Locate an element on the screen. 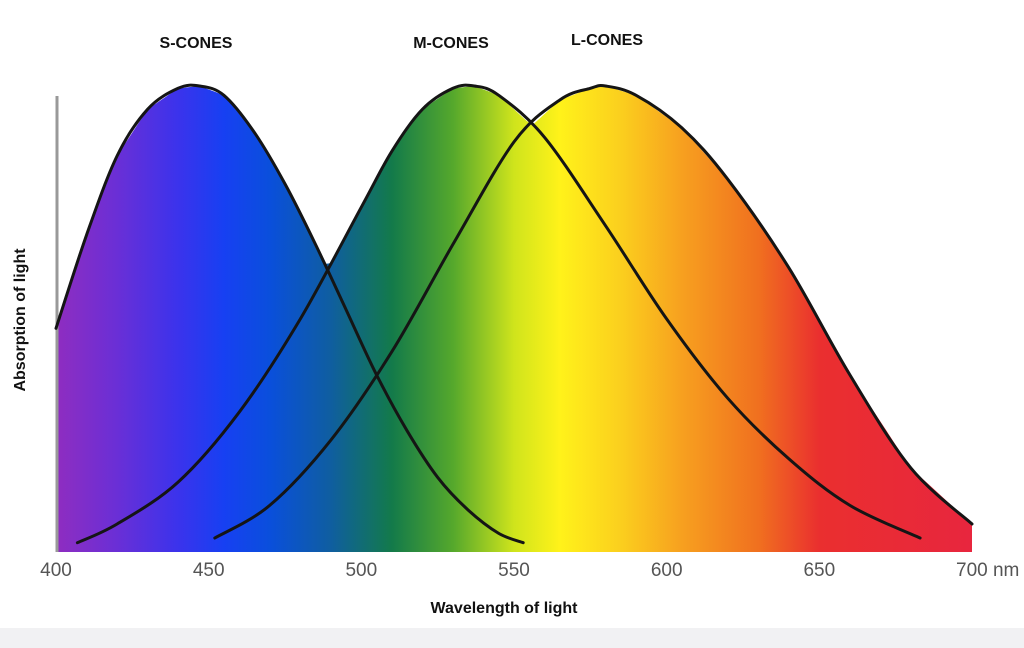 The width and height of the screenshot is (1024, 648). x-tick-label-400: 400 is located at coordinates (56, 570).